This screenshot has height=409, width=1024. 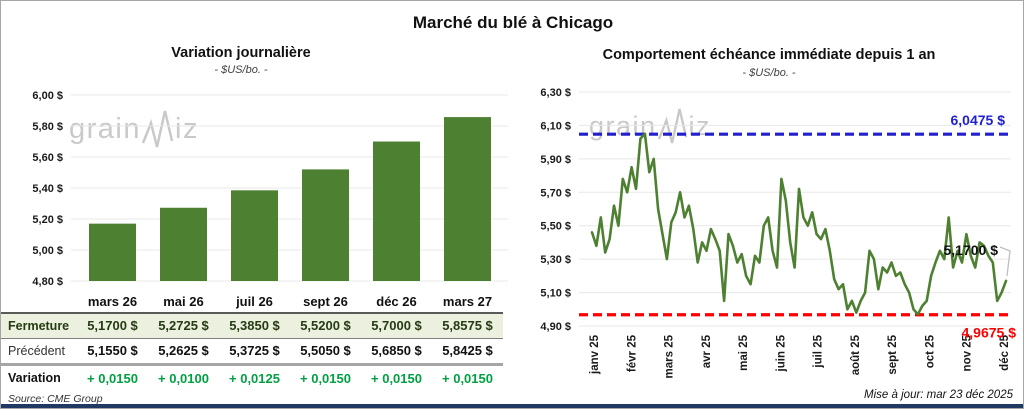 What do you see at coordinates (595, 354) in the screenshot?
I see `x-tick-label: janv 25` at bounding box center [595, 354].